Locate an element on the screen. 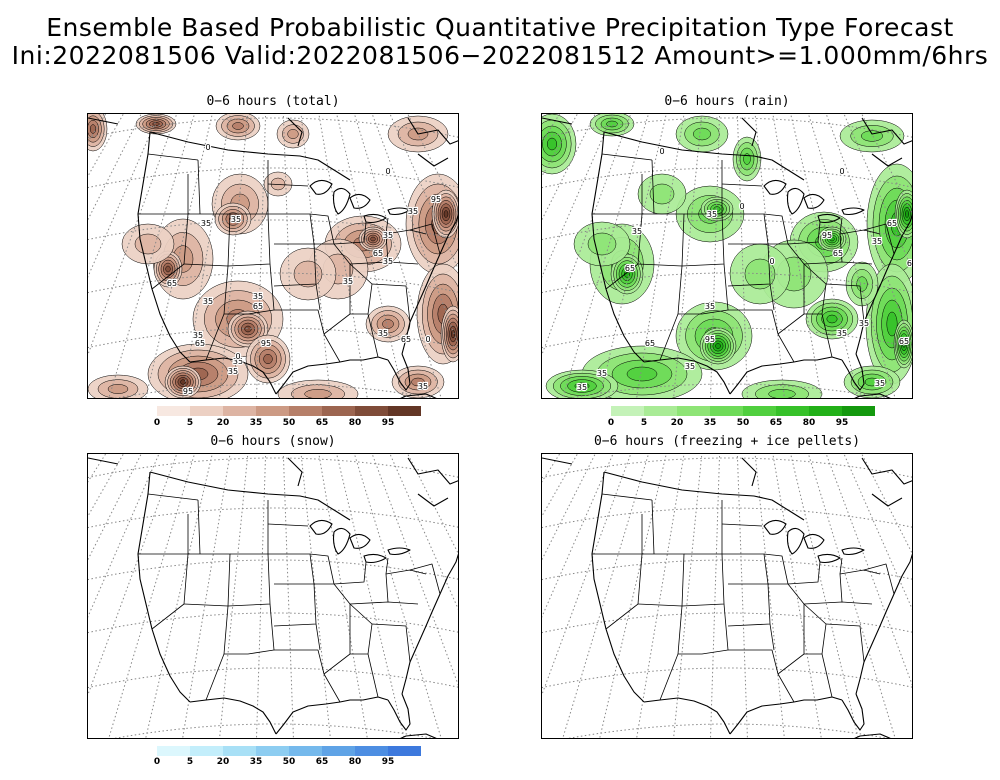  colorbar-tick-label: 50 is located at coordinates (289, 762).